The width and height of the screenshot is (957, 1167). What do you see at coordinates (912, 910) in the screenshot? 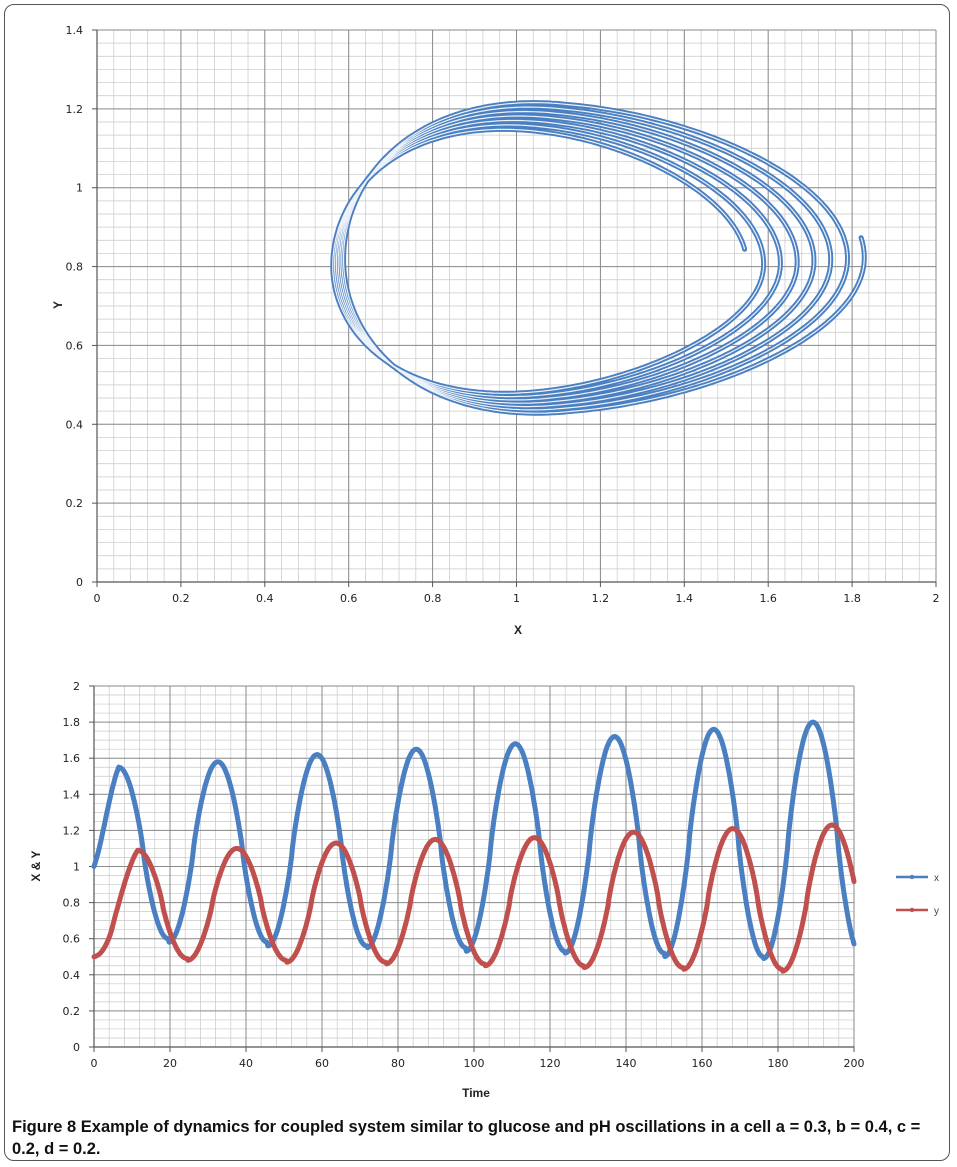
I see `legend-y-marker` at bounding box center [912, 910].